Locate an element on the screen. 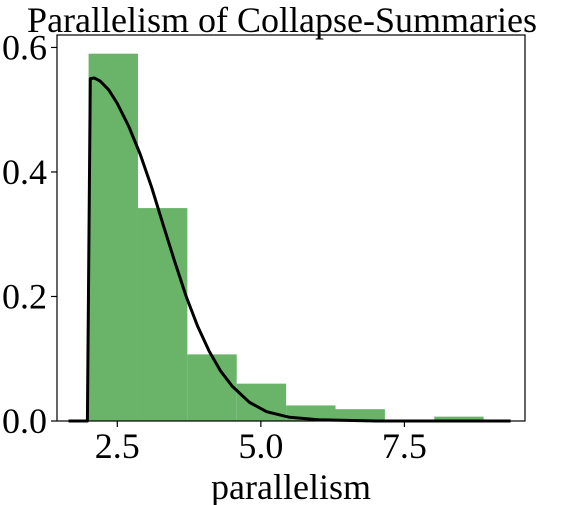  x-axis-ticks: 2.5 5.0 7.5 is located at coordinates (261, 443).